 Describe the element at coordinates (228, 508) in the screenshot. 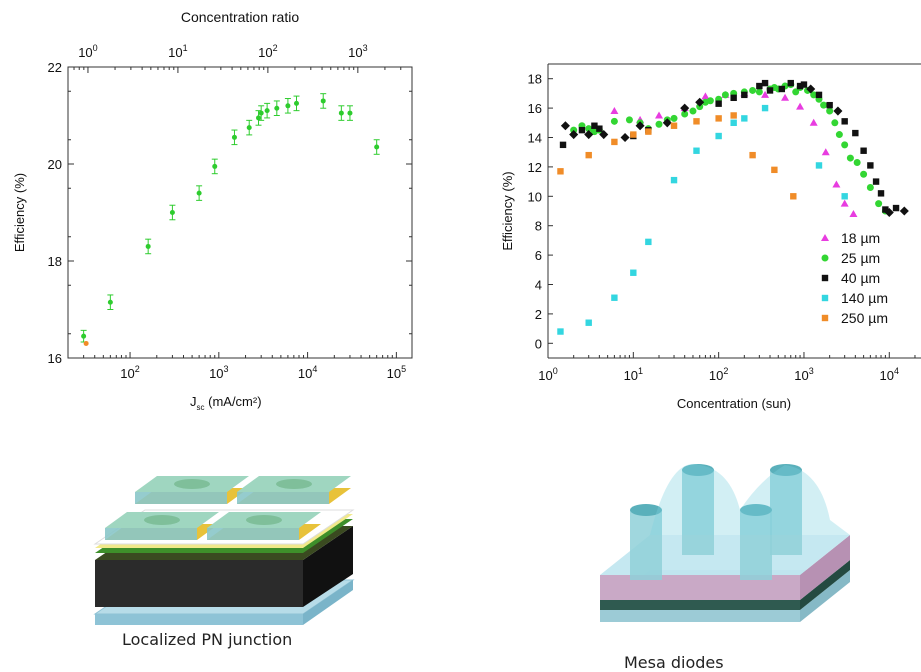

I see `junction-pads` at that location.